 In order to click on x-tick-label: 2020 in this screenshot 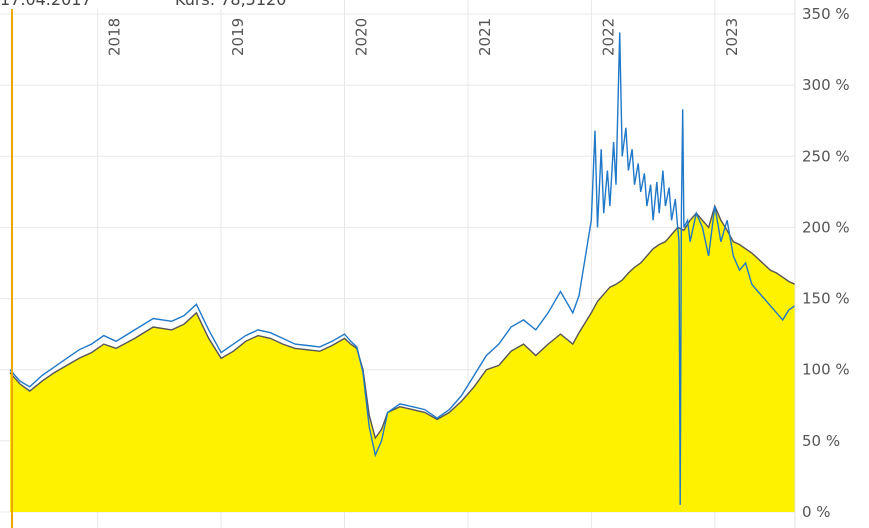, I will do `click(361, 37)`.